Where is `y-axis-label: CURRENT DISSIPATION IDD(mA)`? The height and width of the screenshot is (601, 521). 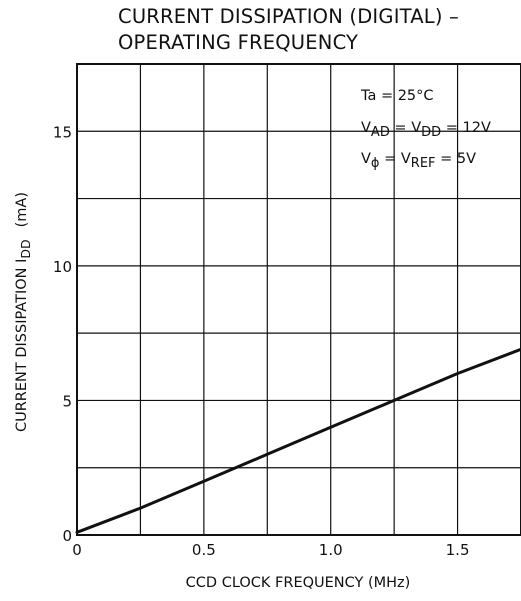 y-axis-label: CURRENT DISSIPATION IDD(mA) is located at coordinates (23, 312).